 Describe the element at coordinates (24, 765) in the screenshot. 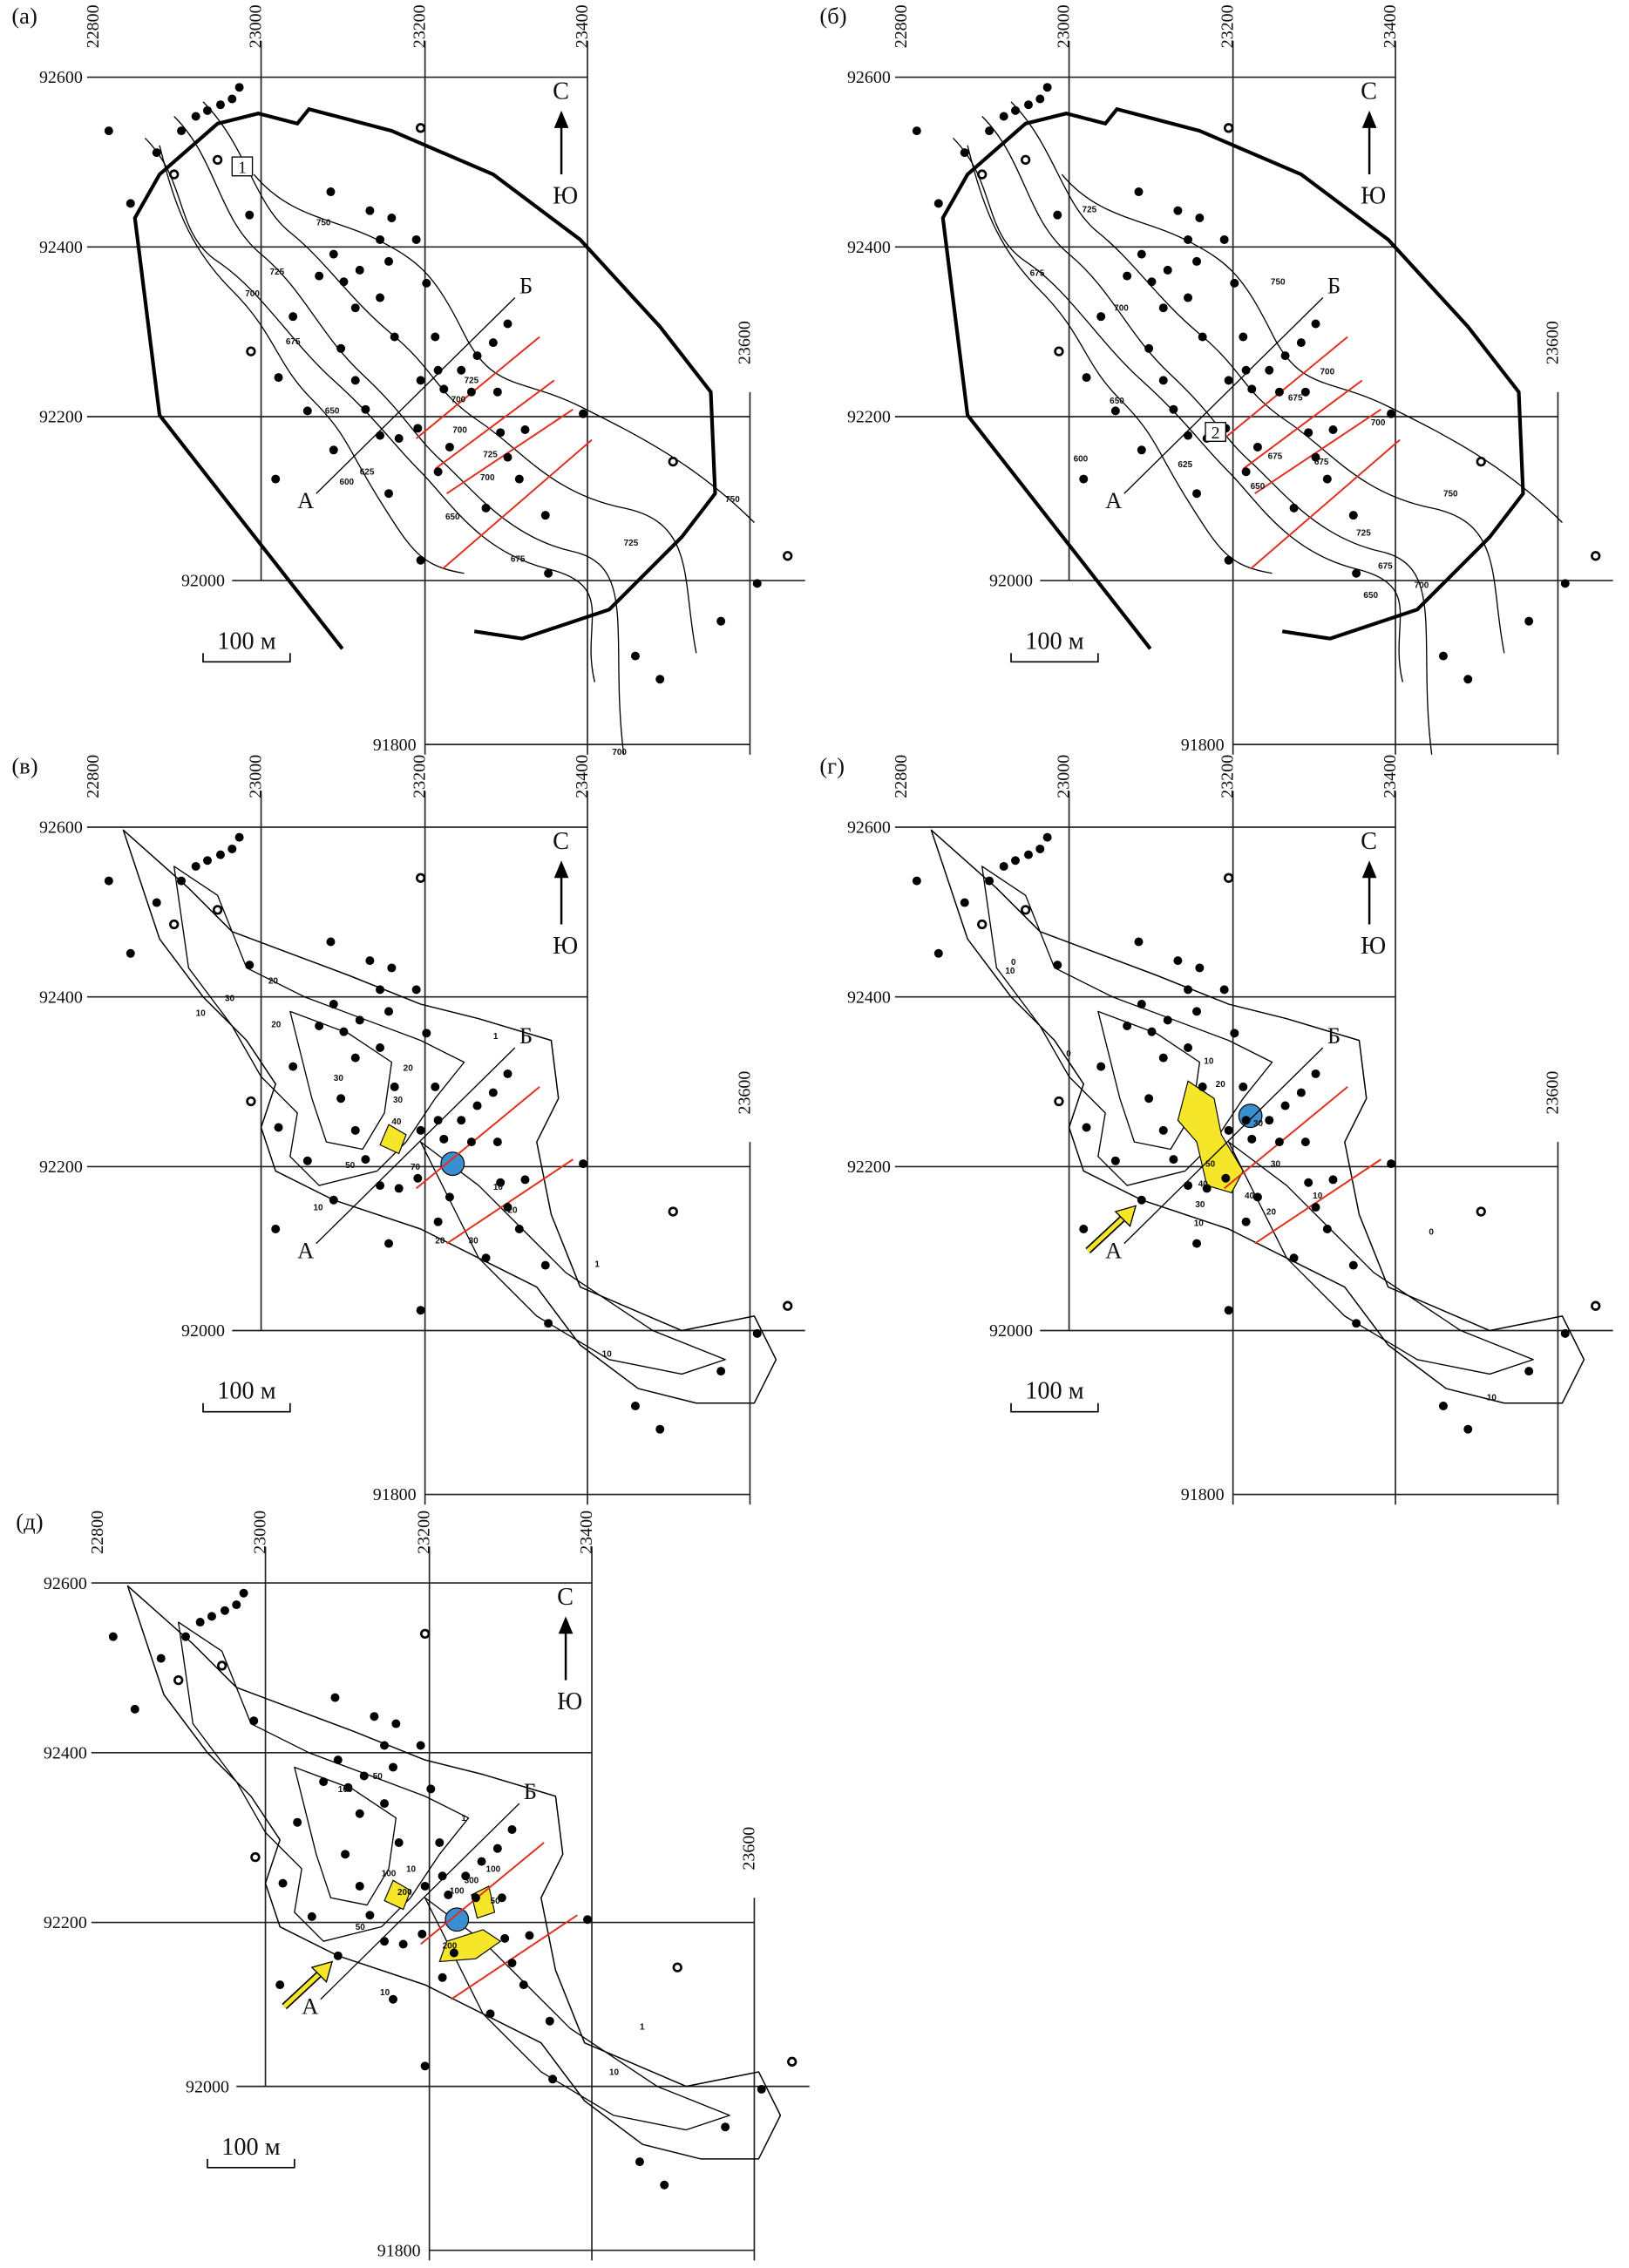

I see `panel-label: (в)` at that location.